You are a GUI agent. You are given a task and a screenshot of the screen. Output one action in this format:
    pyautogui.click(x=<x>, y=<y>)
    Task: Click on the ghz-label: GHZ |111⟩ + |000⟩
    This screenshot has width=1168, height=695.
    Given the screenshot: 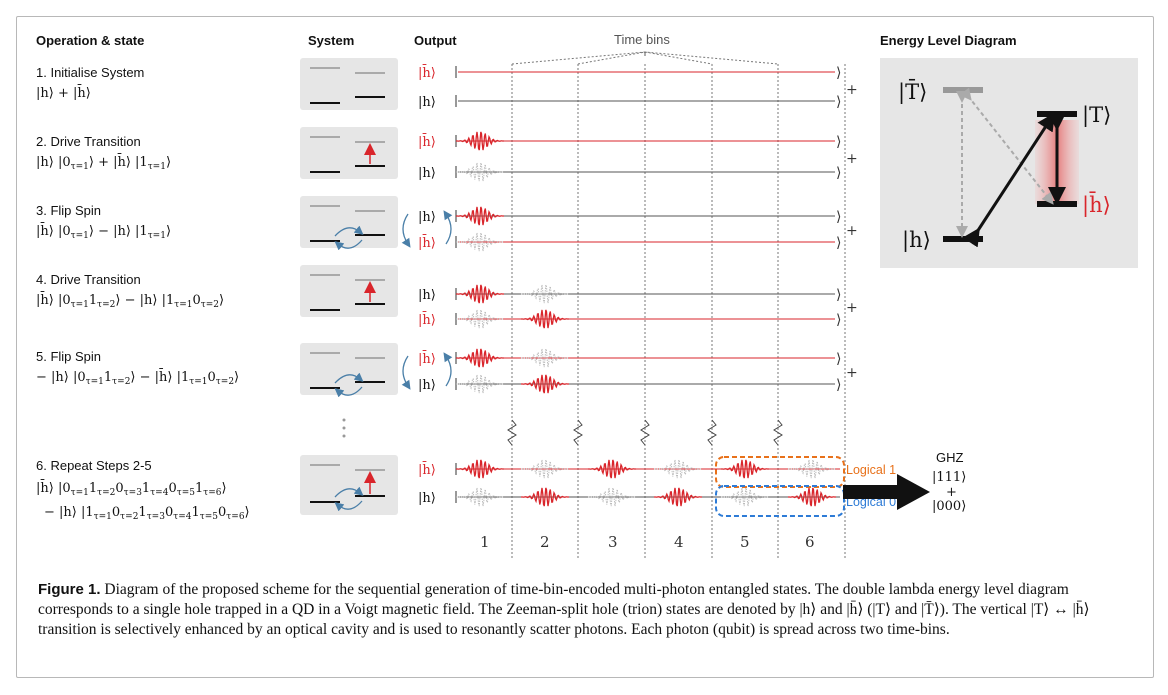 What is the action you would take?
    pyautogui.click(x=949, y=482)
    